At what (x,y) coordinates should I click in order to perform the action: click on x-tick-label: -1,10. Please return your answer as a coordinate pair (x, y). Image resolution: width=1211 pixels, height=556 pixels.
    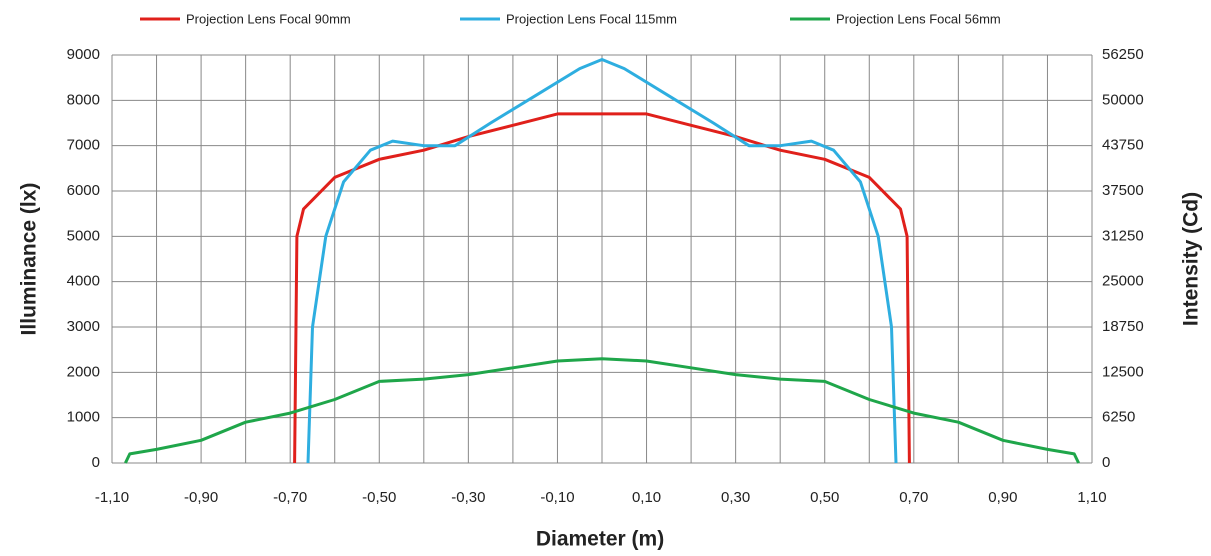
    Looking at the image, I should click on (112, 497).